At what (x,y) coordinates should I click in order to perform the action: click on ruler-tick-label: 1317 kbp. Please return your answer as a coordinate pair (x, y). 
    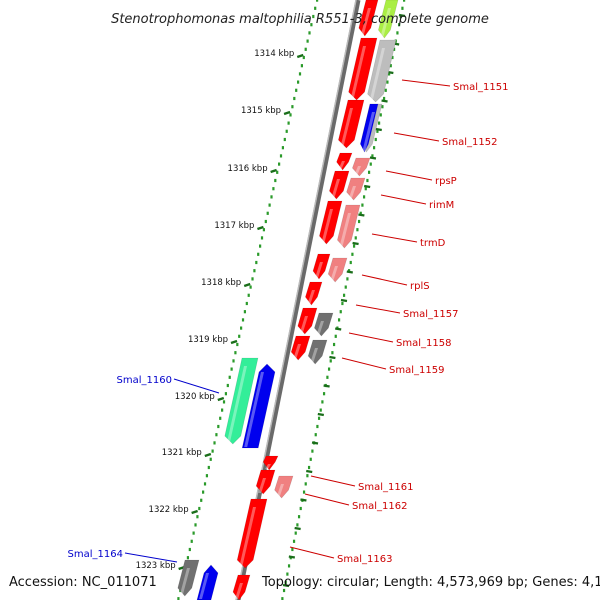
    Looking at the image, I should click on (234, 226).